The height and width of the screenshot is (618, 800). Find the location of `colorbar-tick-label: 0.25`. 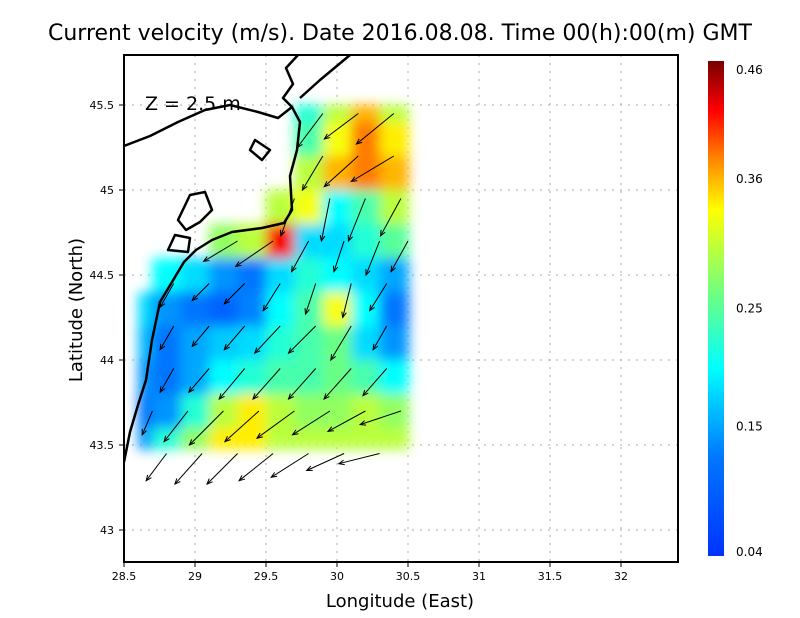

colorbar-tick-label: 0.25 is located at coordinates (749, 309).